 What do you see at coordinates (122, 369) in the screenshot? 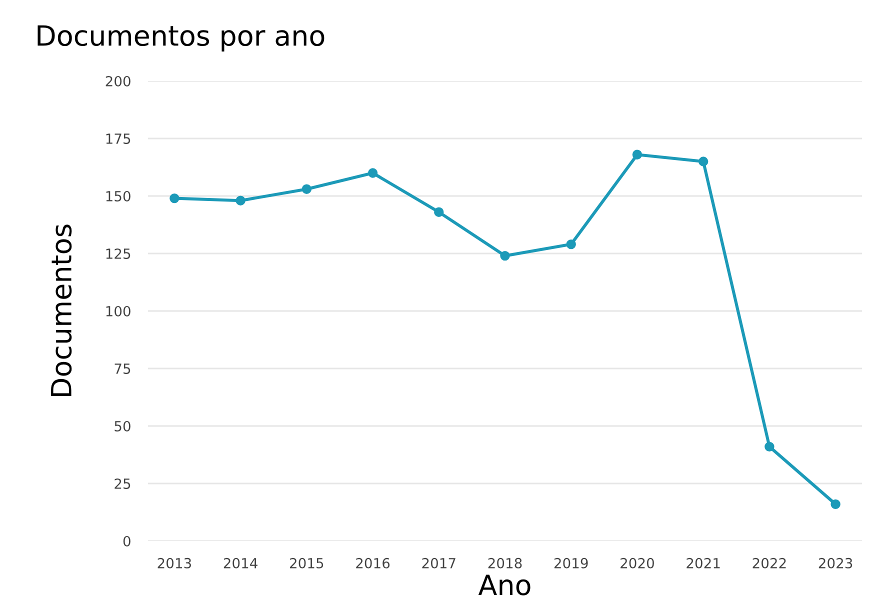
I see `y-tick-label: 75` at bounding box center [122, 369].